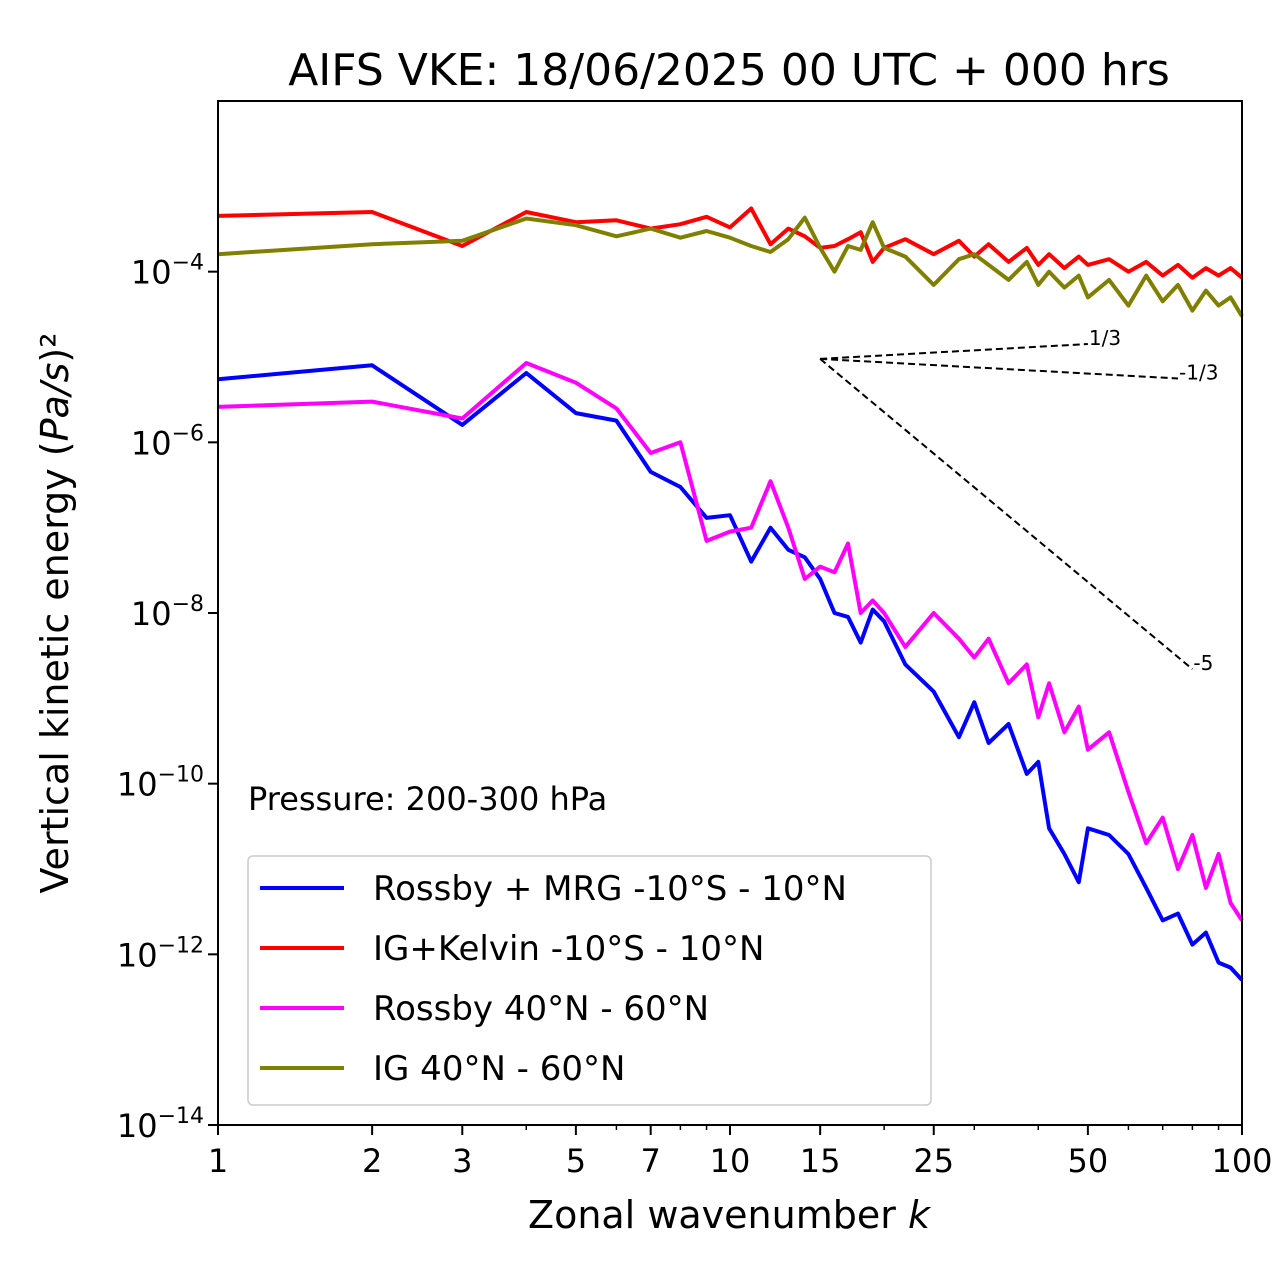  I want to click on y-tick-label: 10⁻¹², so click(160, 953).